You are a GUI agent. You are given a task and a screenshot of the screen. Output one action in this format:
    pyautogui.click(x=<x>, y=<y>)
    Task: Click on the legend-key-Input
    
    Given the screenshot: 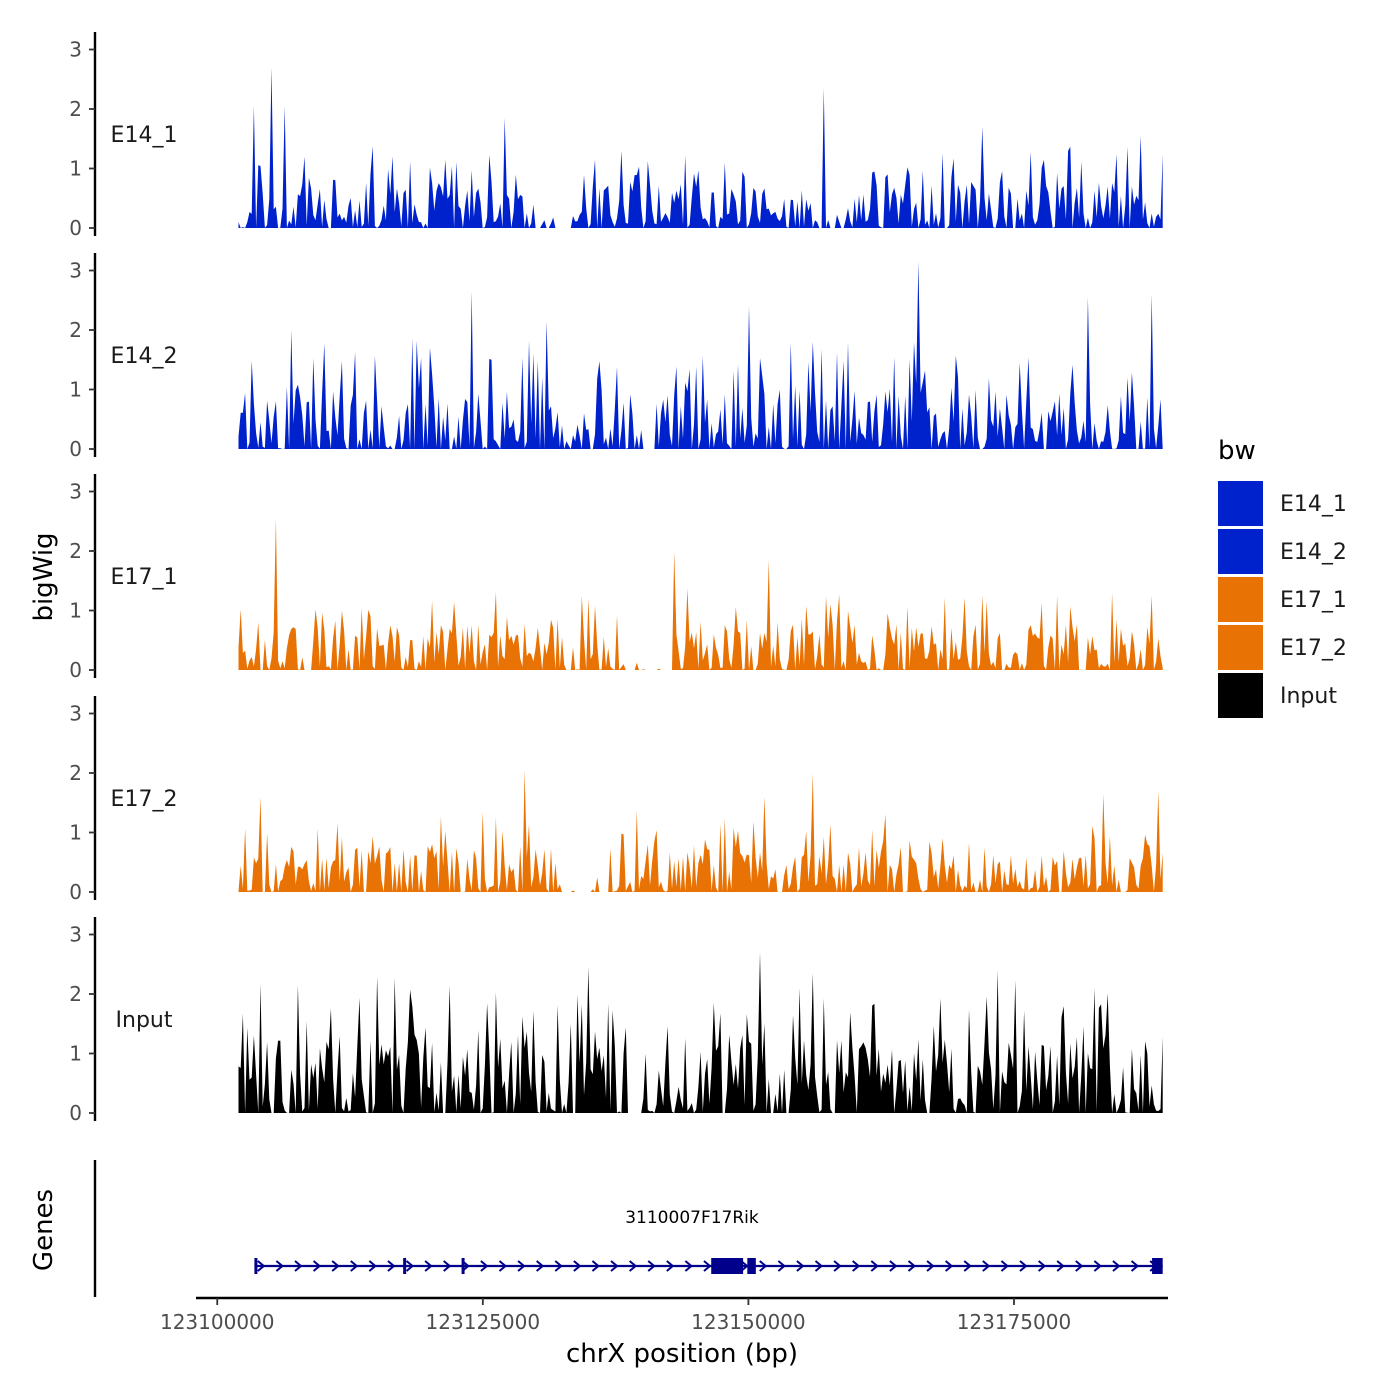 What is the action you would take?
    pyautogui.click(x=1240, y=695)
    